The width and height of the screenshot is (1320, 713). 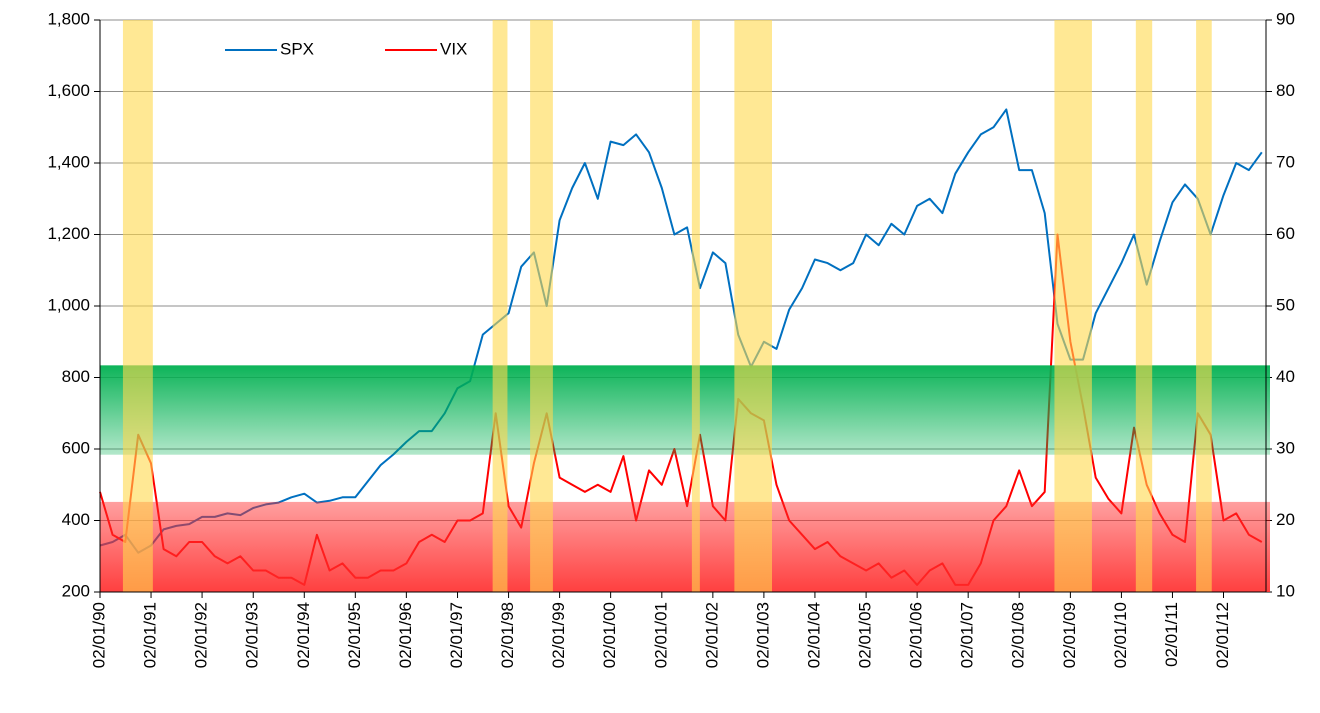 I want to click on y2-tick-label: 70, so click(x=1285, y=161).